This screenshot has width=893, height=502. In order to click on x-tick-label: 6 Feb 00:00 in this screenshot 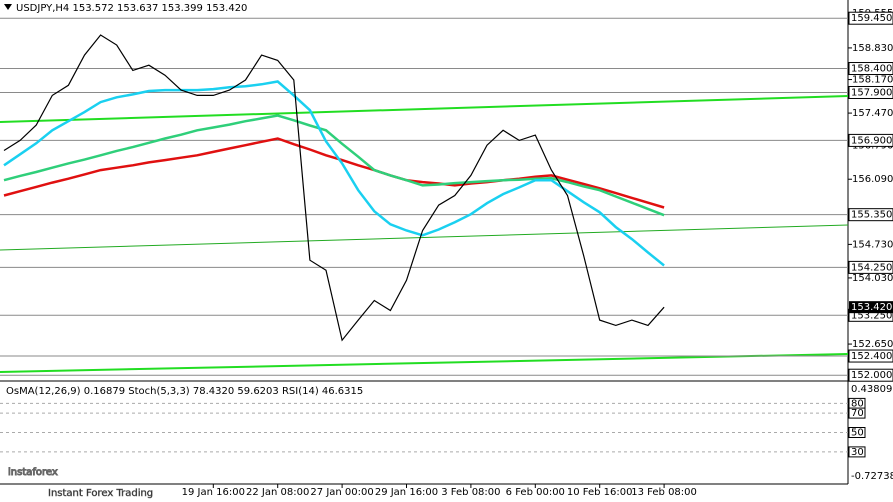, I will do `click(535, 492)`.